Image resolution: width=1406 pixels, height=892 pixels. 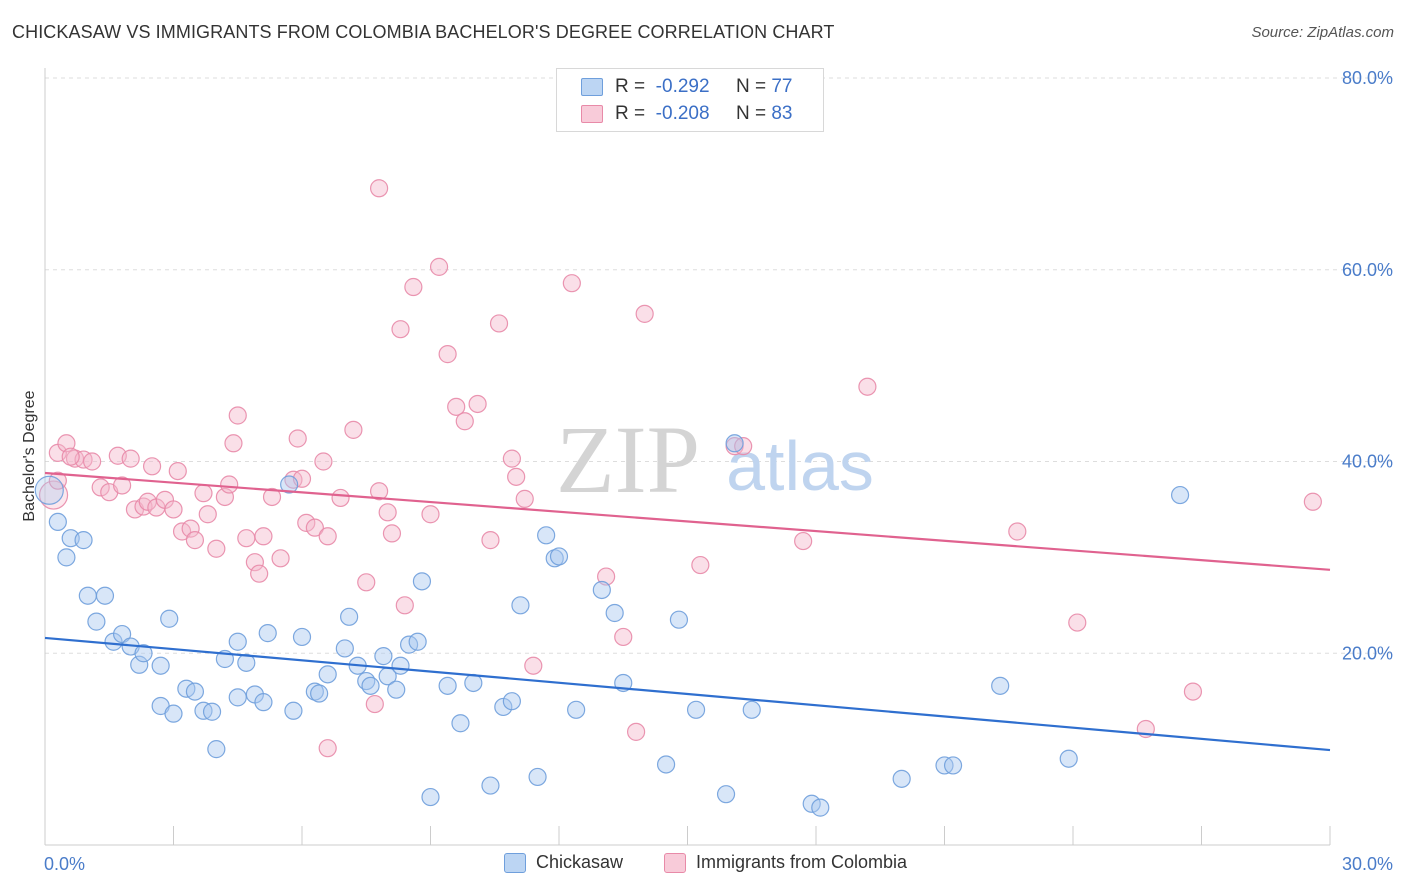 I want to click on legend-label-chickasaw: Chickasaw, so click(x=580, y=862).